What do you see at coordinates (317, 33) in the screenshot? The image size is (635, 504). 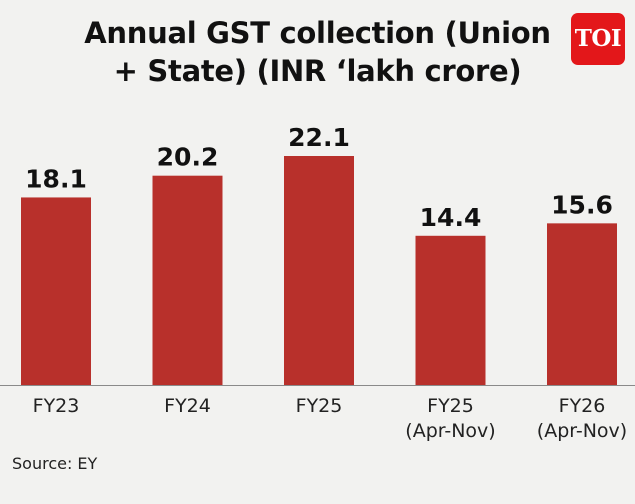 I see `chart-title-line-1: Annual GST collection (Union` at bounding box center [317, 33].